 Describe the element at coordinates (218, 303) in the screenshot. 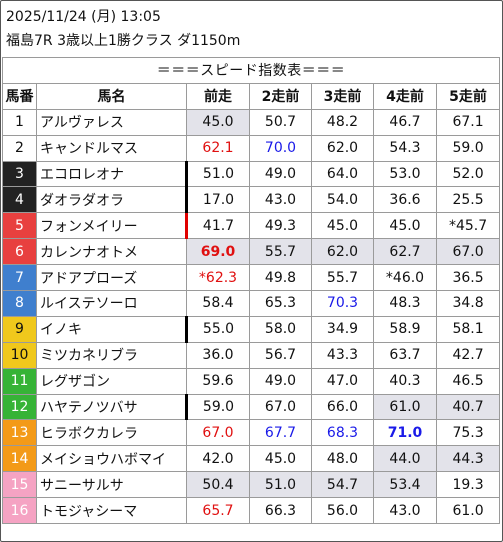

I see `speed-index-cell: 58.4` at that location.